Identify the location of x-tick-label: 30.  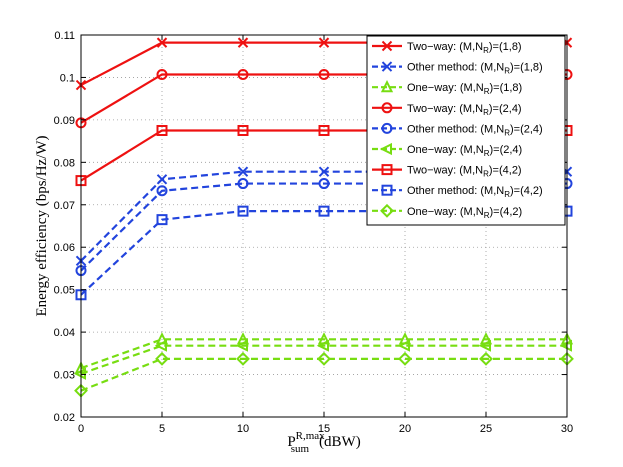
(567, 429).